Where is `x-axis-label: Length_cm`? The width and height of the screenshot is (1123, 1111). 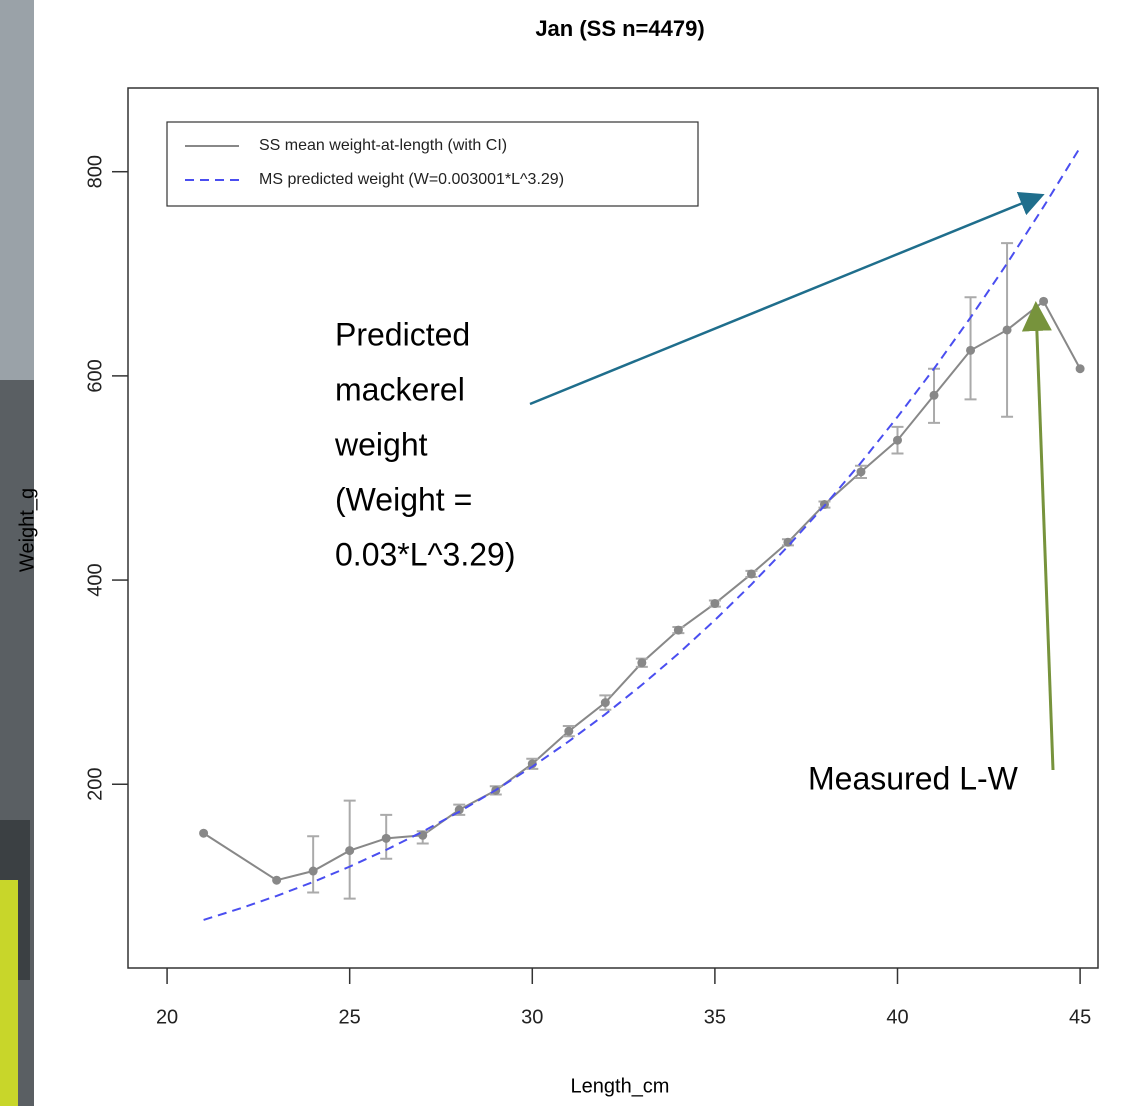
x-axis-label: Length_cm is located at coordinates (620, 1086).